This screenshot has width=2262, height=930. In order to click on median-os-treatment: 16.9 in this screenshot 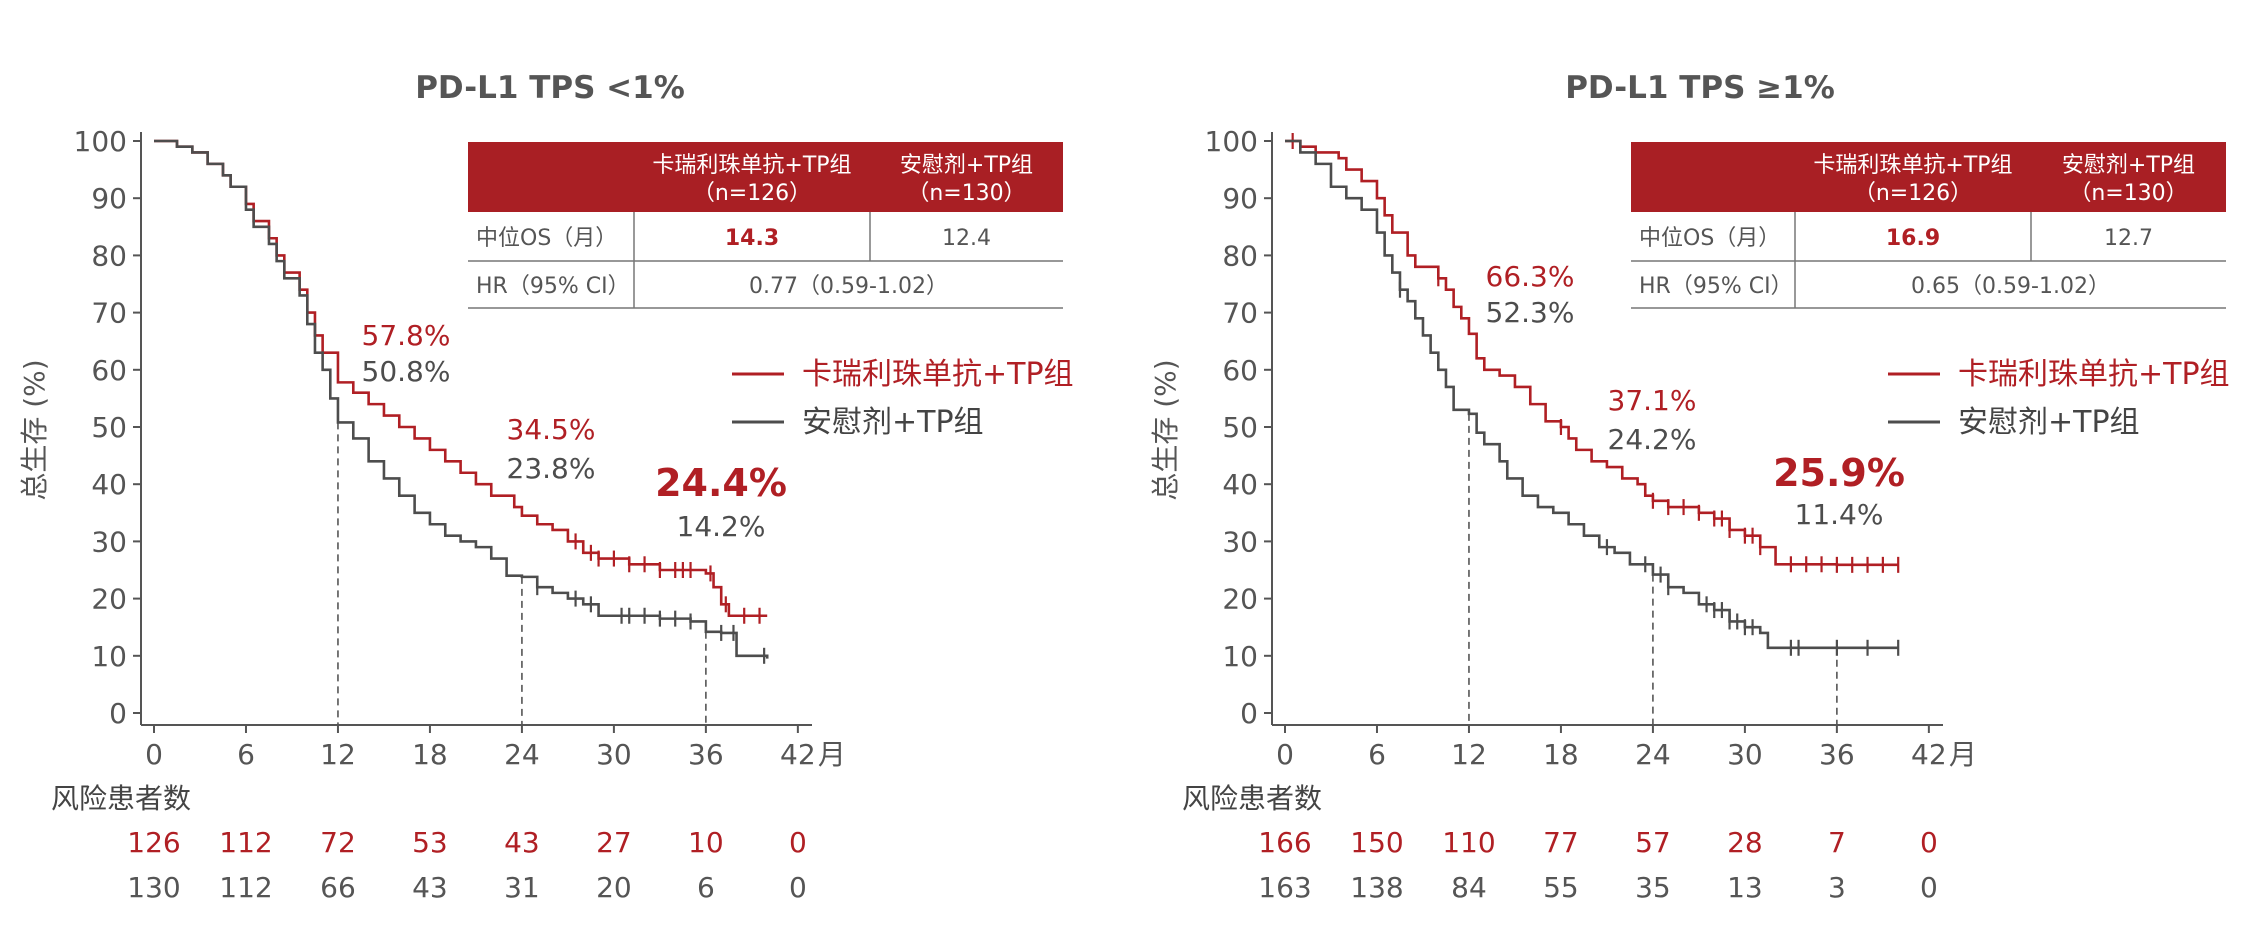, I will do `click(1913, 238)`.